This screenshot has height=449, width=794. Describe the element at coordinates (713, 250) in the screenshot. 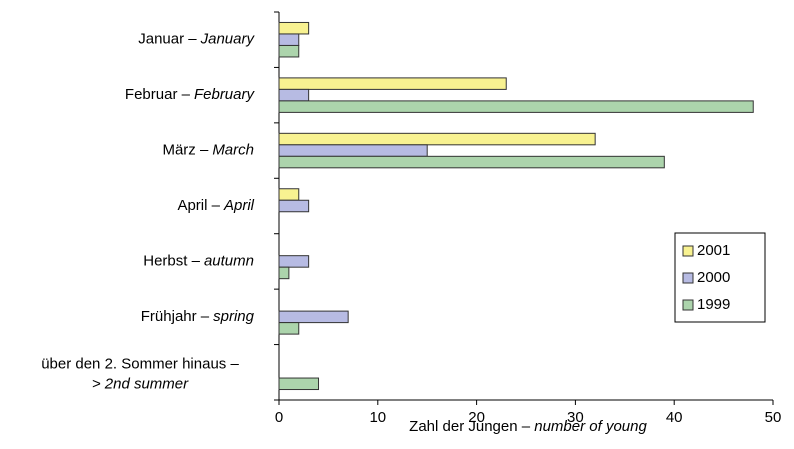

I see `legend-label: 2001` at that location.